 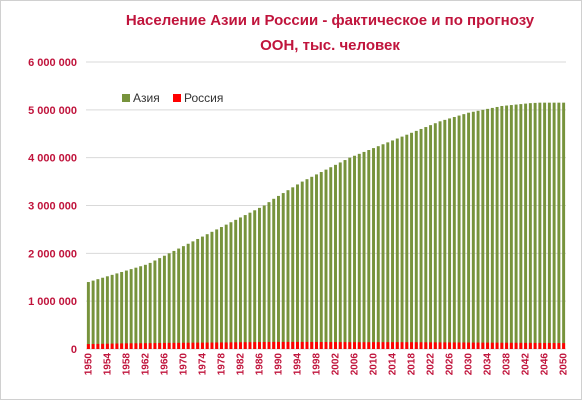 I want to click on x-tick-label-1998: 1998, so click(x=316, y=364).